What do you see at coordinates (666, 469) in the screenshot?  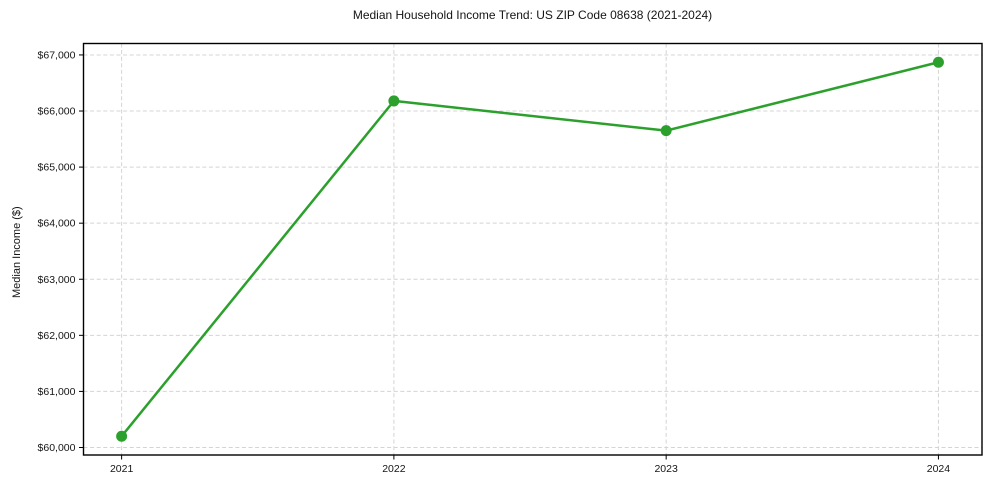 I see `x-axis-tick-label: 2023` at bounding box center [666, 469].